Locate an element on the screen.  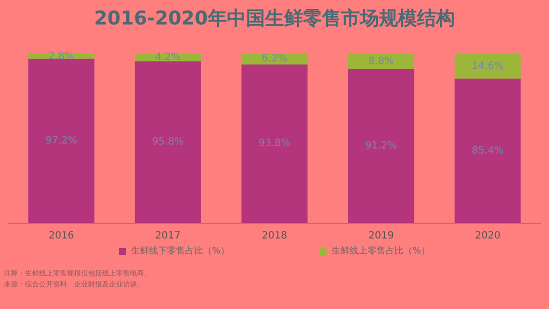
chart-title: 2016-2020年中国生鲜零售市场规模结构 is located at coordinates (274, 19).